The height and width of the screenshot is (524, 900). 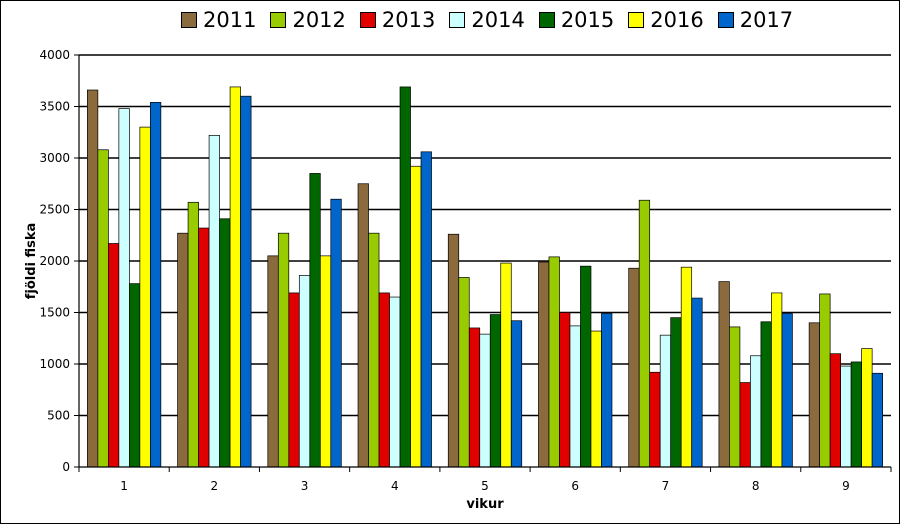 I want to click on legend: 2011 2012 2013 2014 2015 2016 2017, so click(x=487, y=20).